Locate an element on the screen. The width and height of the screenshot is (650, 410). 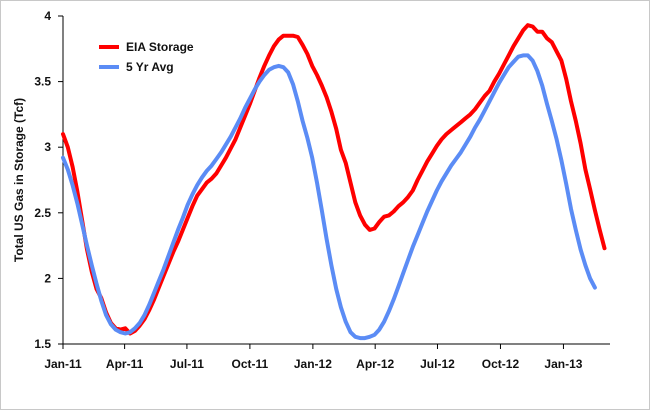
x-tick-label: Jan-11 is located at coordinates (63, 364).